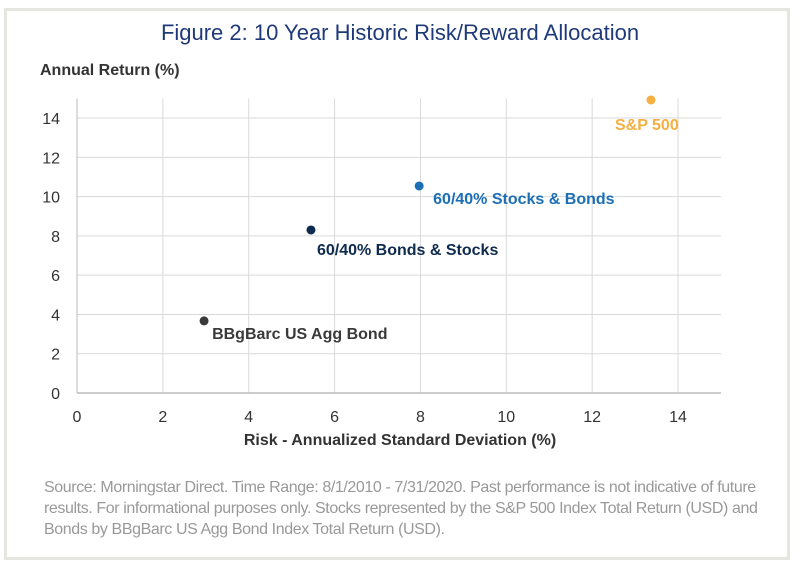  I want to click on y-tick-label: 6, so click(55, 276).